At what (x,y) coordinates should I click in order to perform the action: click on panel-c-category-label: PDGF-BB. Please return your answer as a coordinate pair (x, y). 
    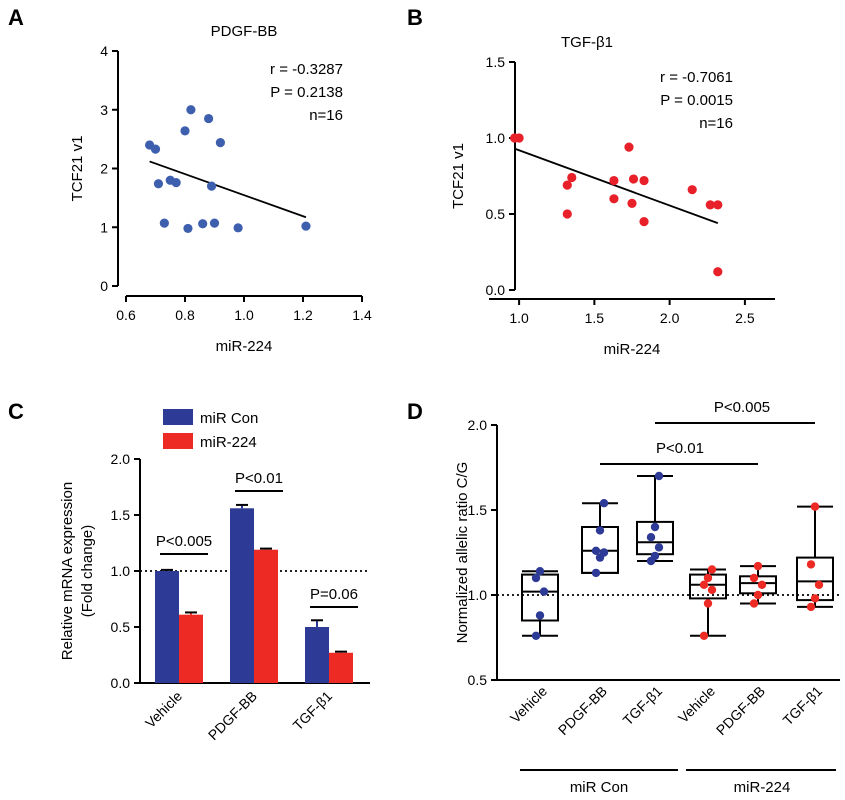
    Looking at the image, I should click on (232, 715).